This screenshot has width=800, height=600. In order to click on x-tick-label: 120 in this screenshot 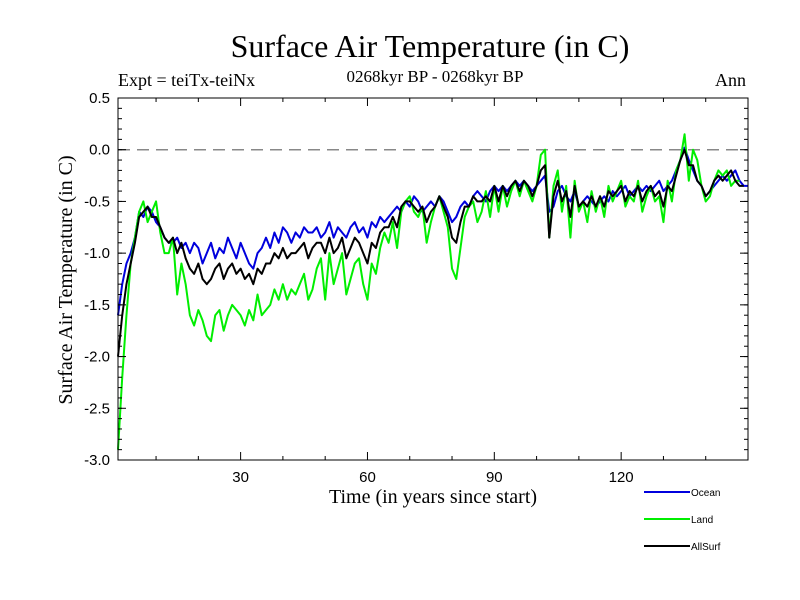, I will do `click(621, 477)`.